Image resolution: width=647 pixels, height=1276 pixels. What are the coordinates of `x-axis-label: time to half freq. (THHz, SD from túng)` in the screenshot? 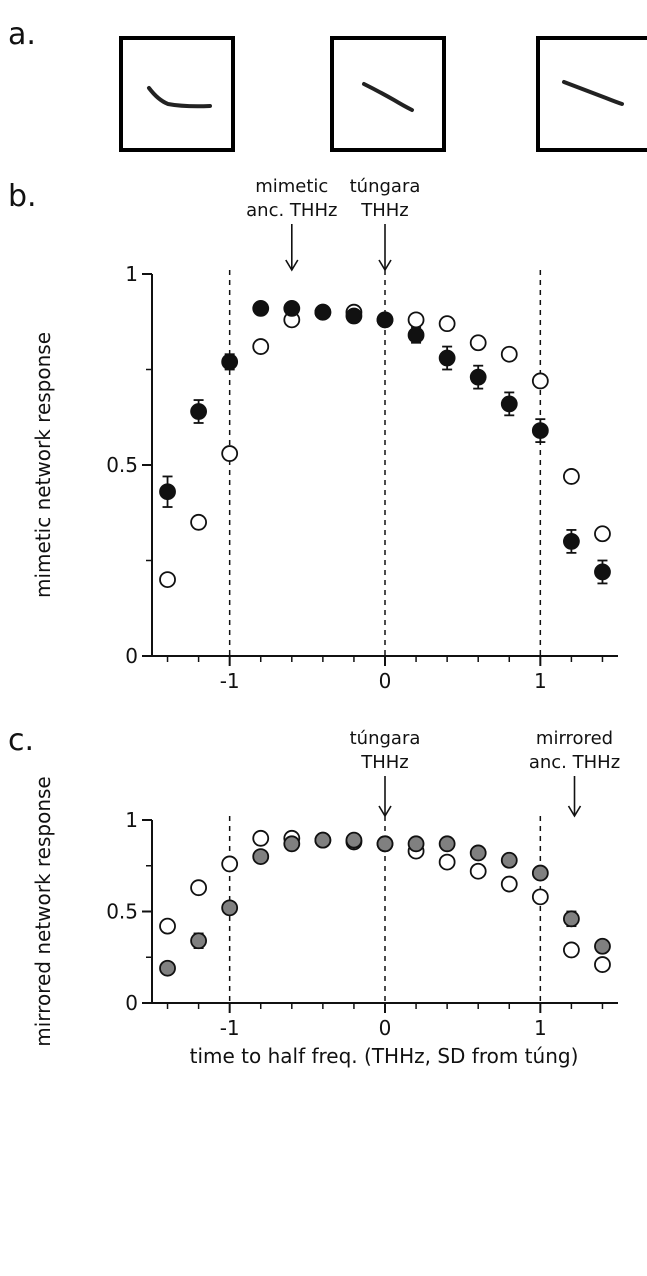 It's located at (384, 1056).